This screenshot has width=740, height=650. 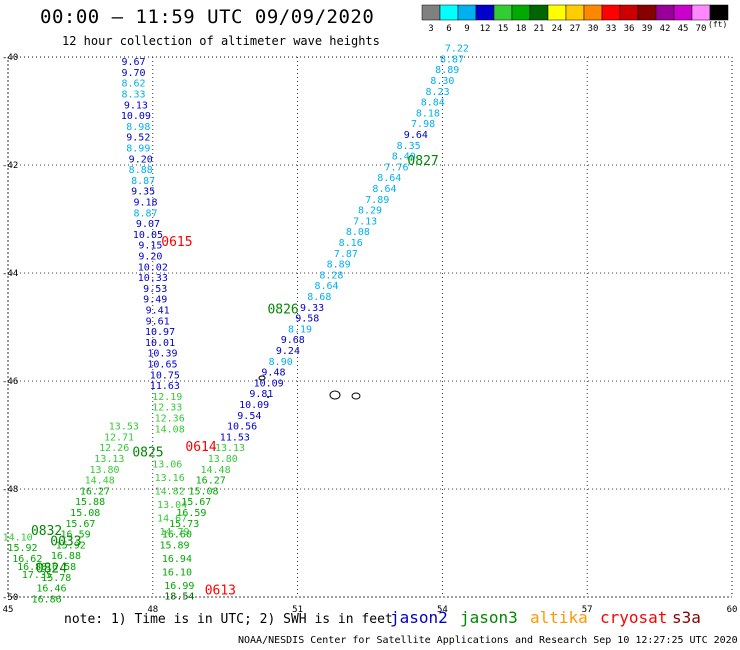 I want to click on legend-item-cryosat: cryosat, so click(x=634, y=617).